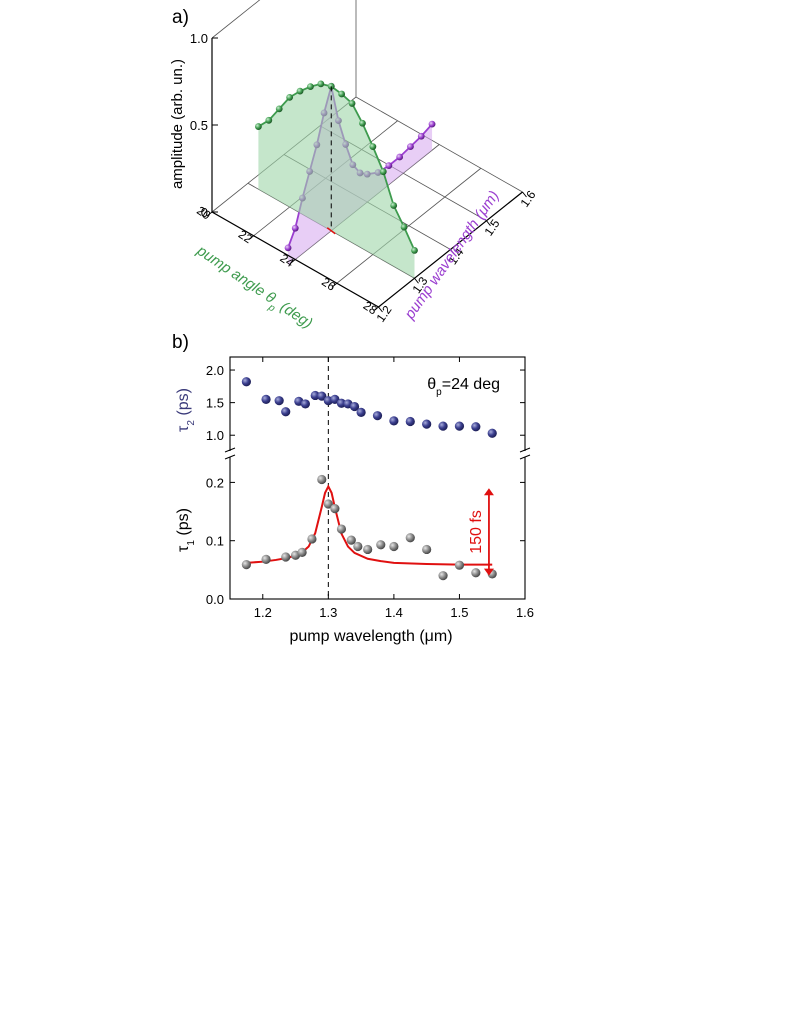 The width and height of the screenshot is (789, 1021). Describe the element at coordinates (369, 527) in the screenshot. I see `tau1-points` at that location.